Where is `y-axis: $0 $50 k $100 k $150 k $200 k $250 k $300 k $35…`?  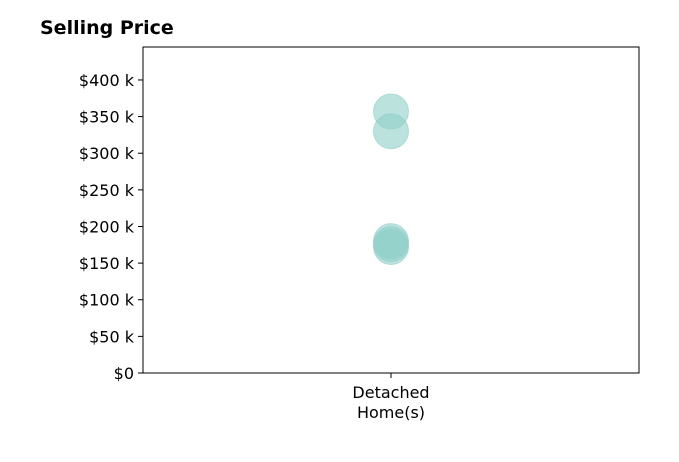
y-axis: $0 $50 k $100 k $150 k $200 k $250 k $300 k $35… is located at coordinates (111, 227).